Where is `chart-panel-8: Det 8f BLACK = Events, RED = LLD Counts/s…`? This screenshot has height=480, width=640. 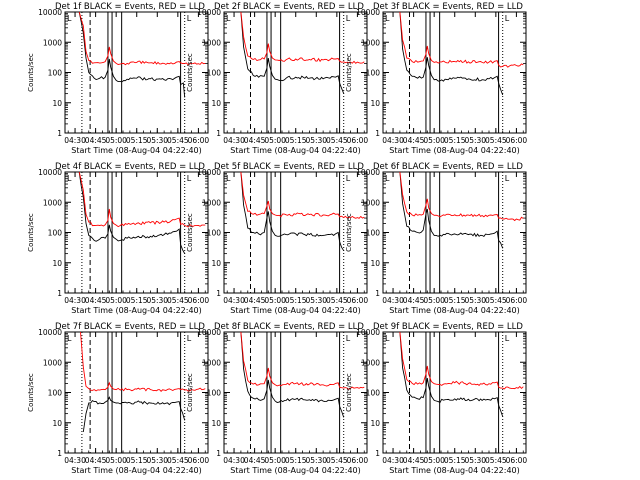
chart-panel-8: Det 8f BLACK = Events, RED = LLD Counts/s… is located at coordinates (277, 398).